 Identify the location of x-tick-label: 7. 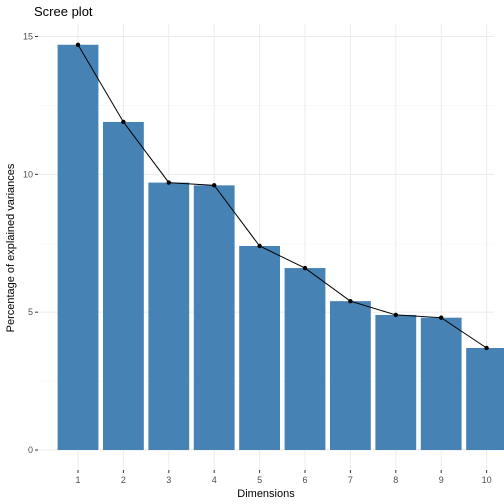
(350, 480).